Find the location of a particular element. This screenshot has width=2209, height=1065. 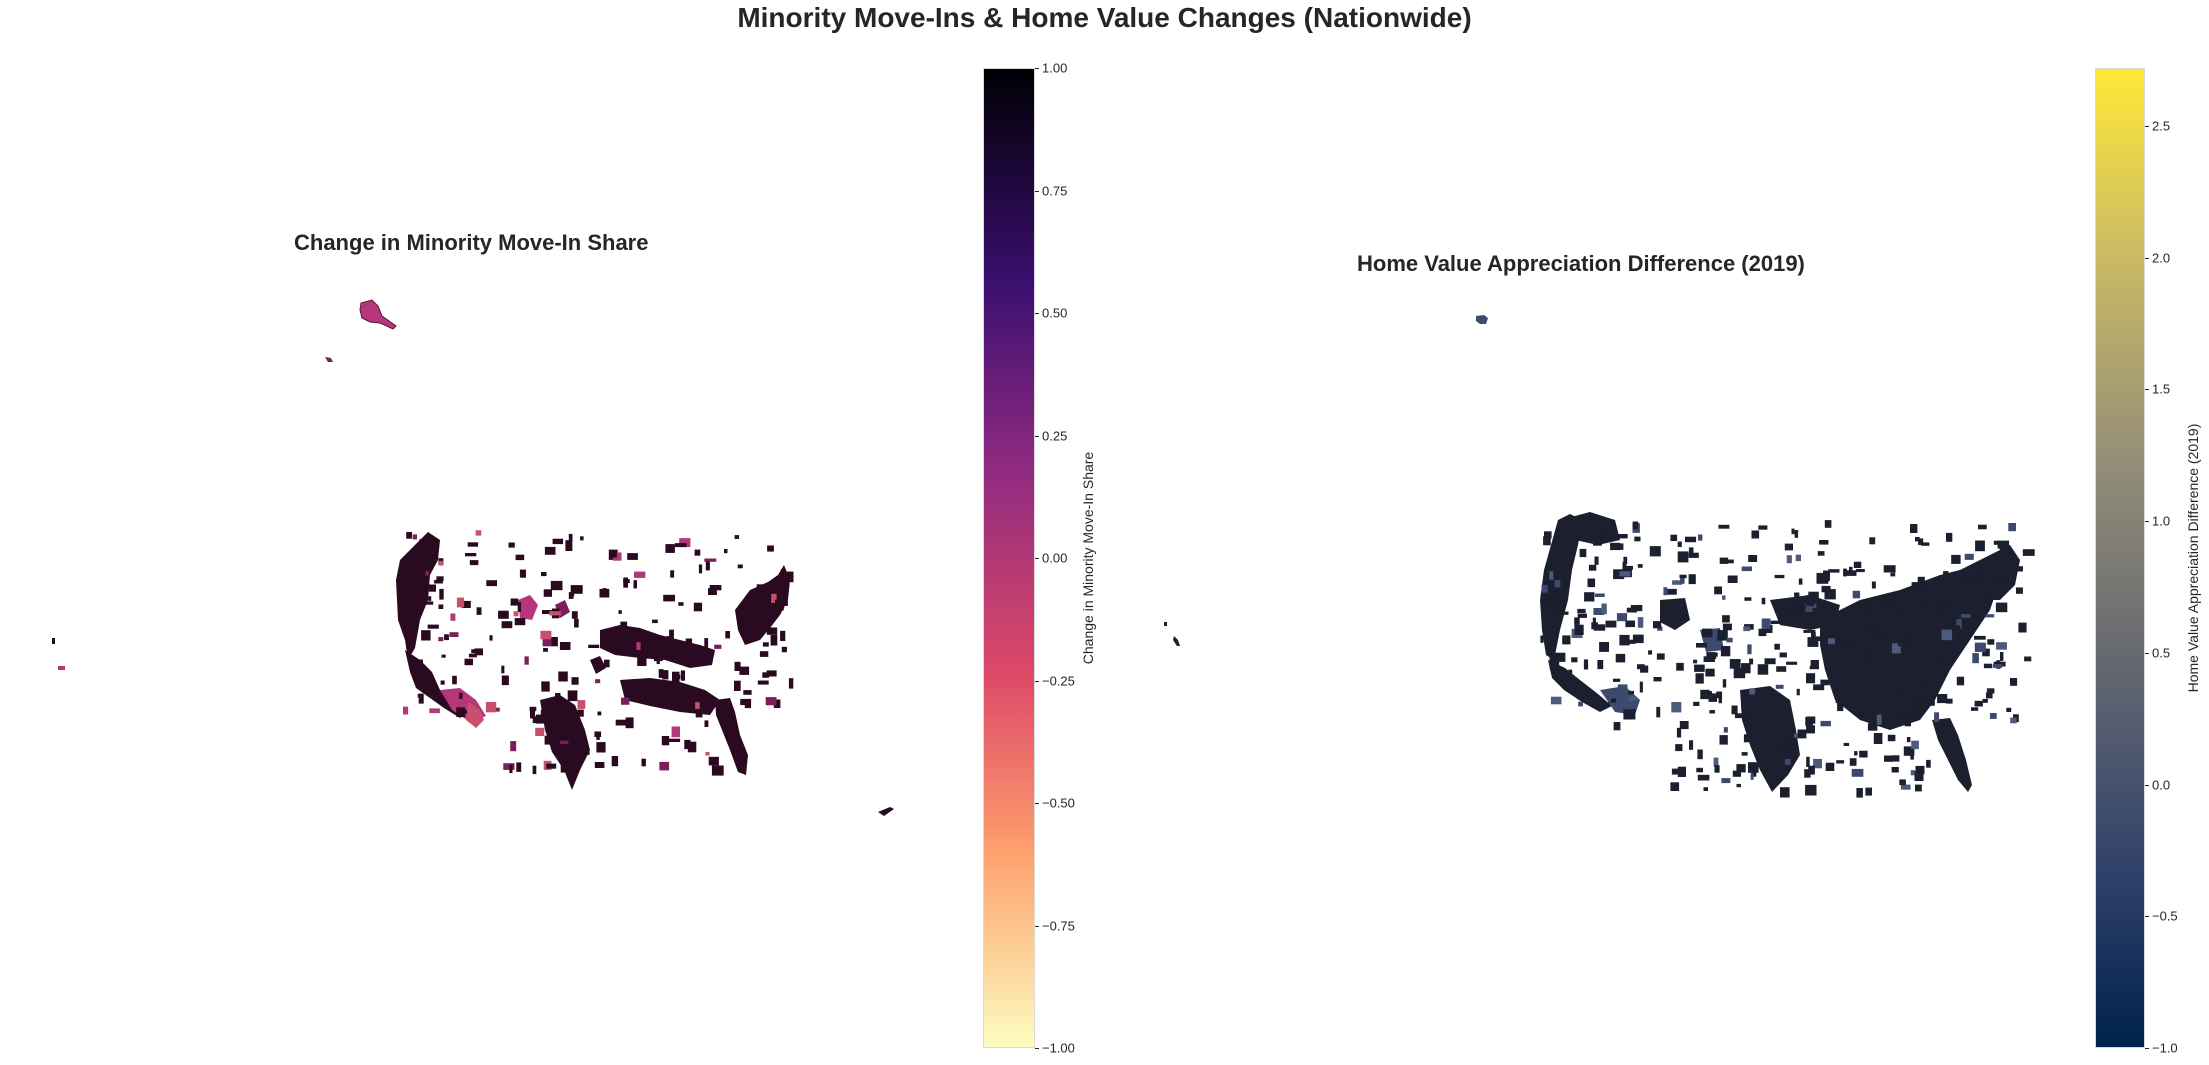

northeast-cluster is located at coordinates (762, 605).